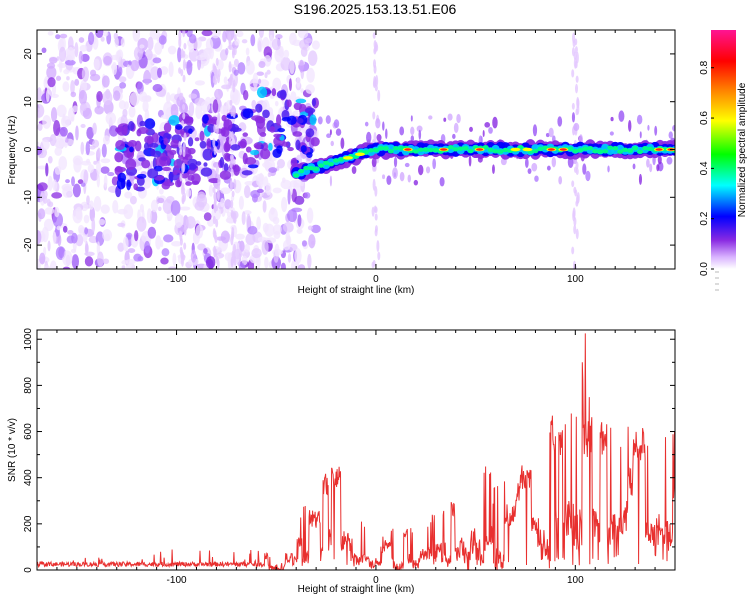 Image resolution: width=750 pixels, height=600 pixels. I want to click on snr-xlabel: Height of straight line (km), so click(356, 589).